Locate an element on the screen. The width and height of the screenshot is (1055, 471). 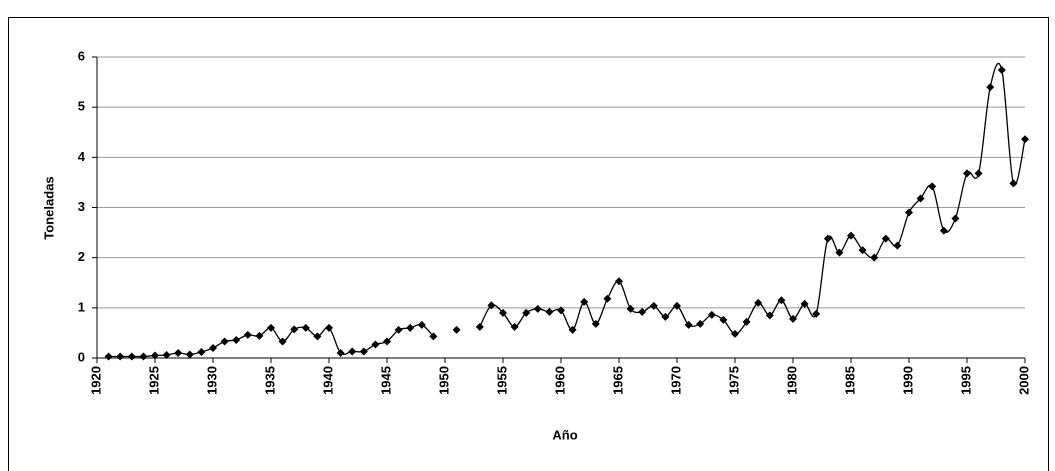
x-tick-label: 1955 is located at coordinates (501, 380).